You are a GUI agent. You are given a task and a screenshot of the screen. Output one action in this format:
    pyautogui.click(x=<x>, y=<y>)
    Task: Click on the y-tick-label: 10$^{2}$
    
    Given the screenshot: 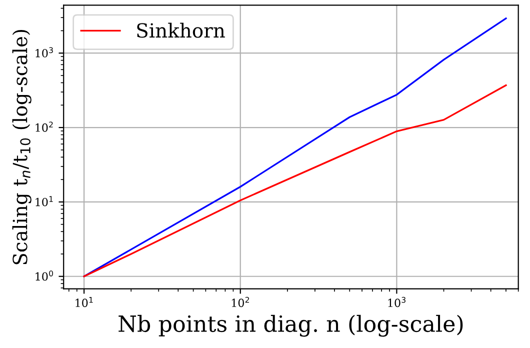 What is the action you would take?
    pyautogui.click(x=44, y=127)
    